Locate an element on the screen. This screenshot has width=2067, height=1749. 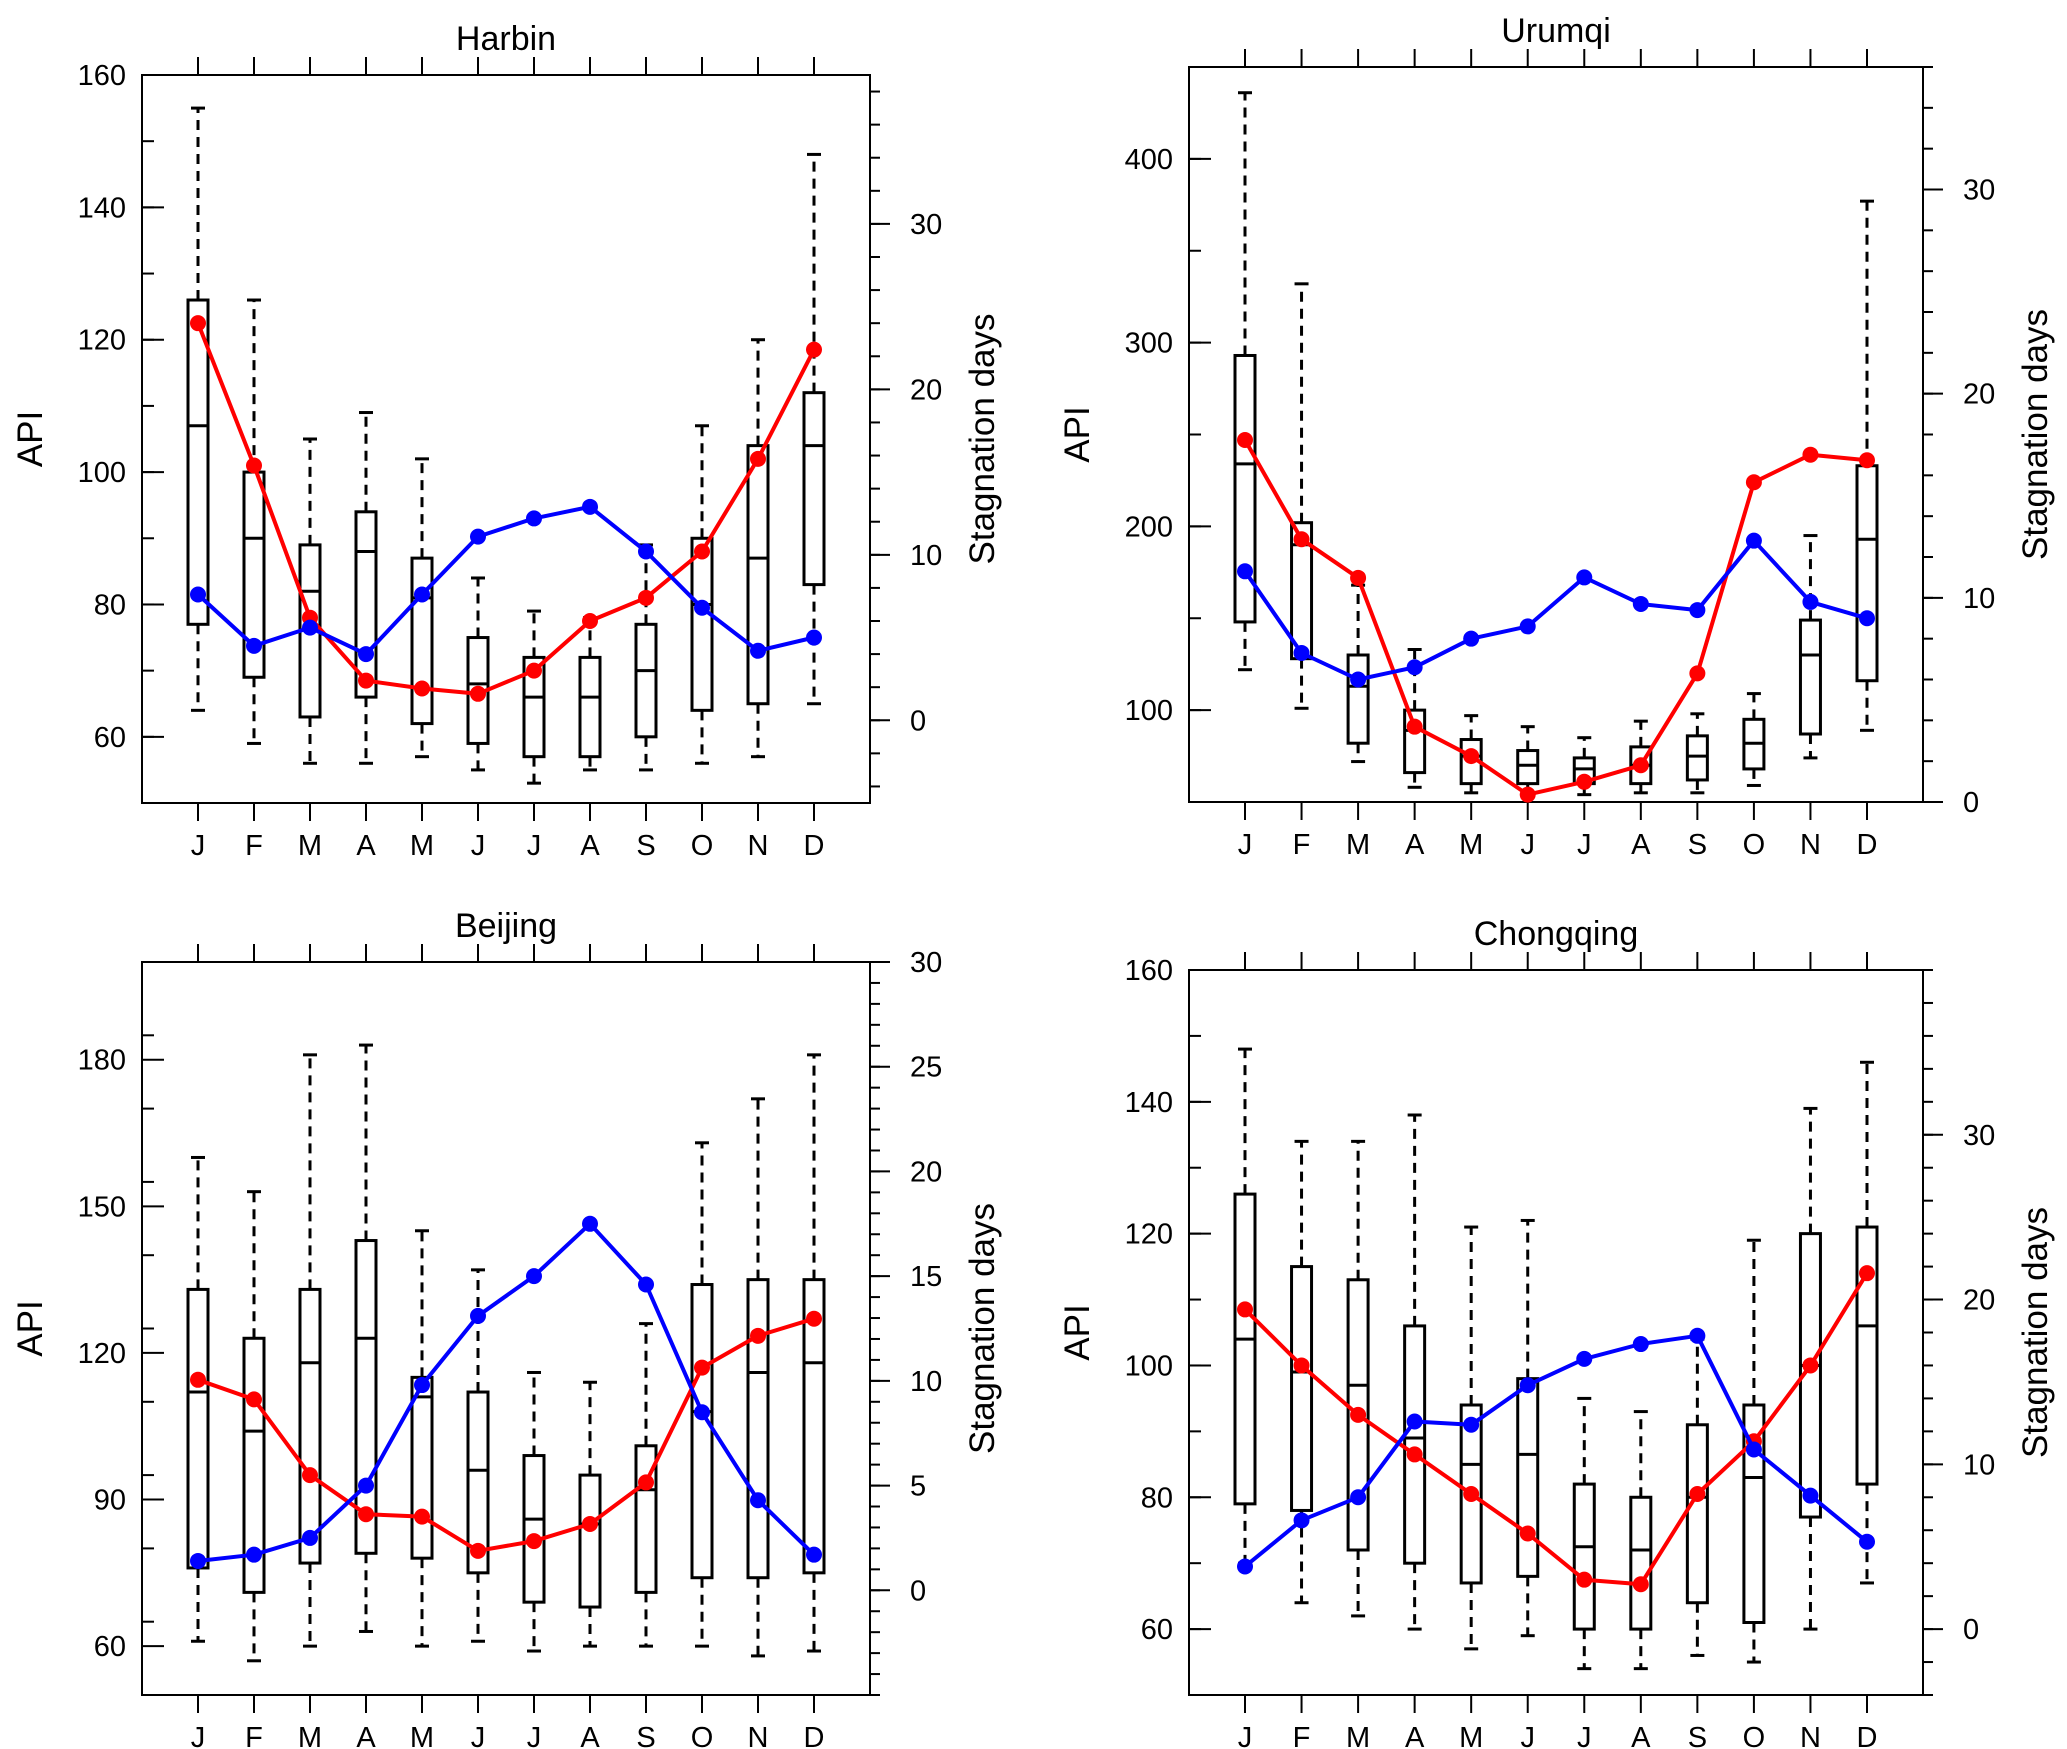
y2-tick-label: 10 is located at coordinates (926, 556).